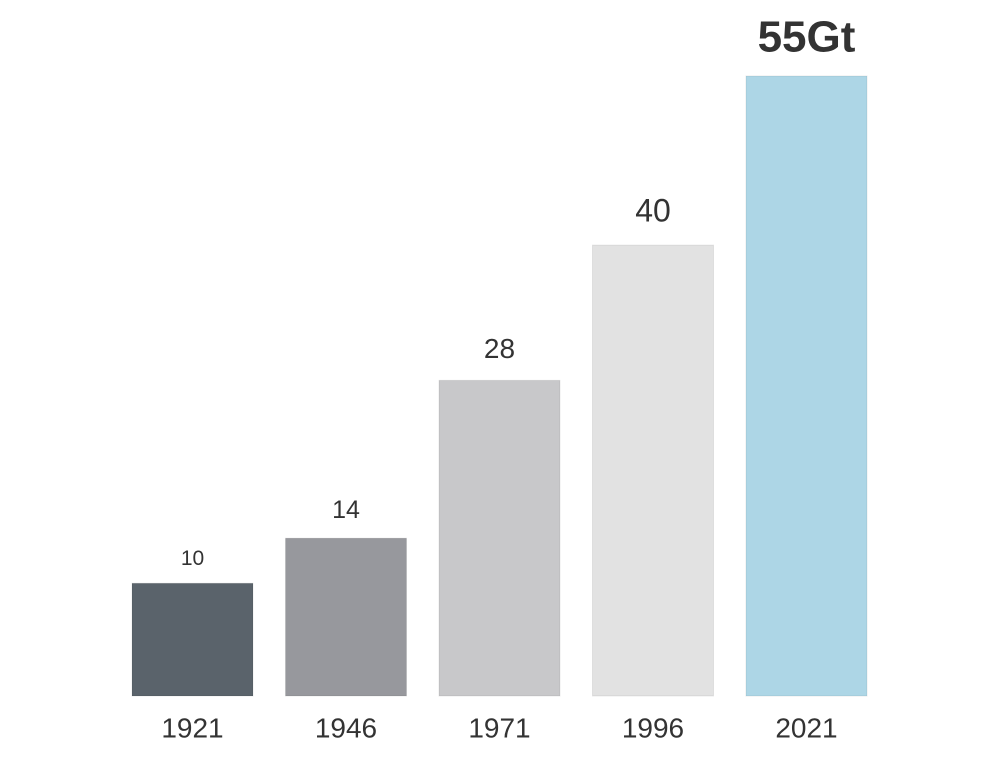  What do you see at coordinates (192, 558) in the screenshot?
I see `value-label: 10` at bounding box center [192, 558].